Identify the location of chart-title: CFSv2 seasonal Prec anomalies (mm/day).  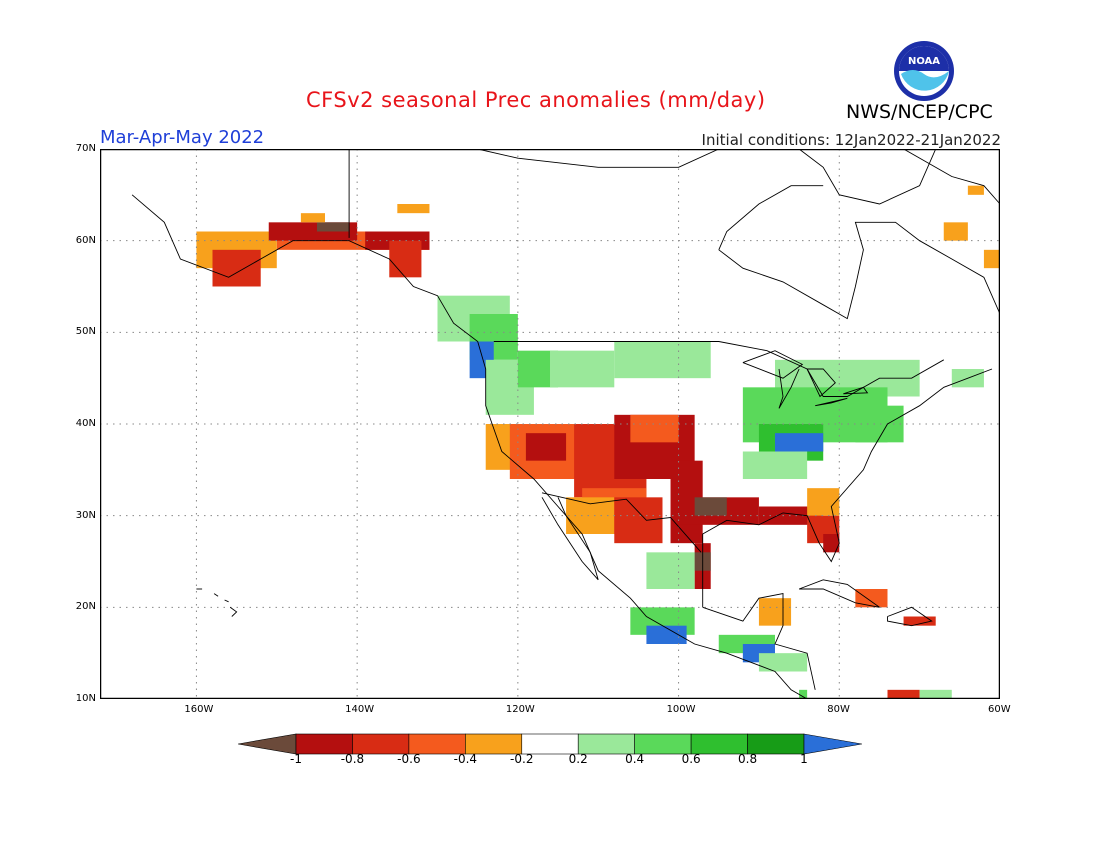
(536, 100).